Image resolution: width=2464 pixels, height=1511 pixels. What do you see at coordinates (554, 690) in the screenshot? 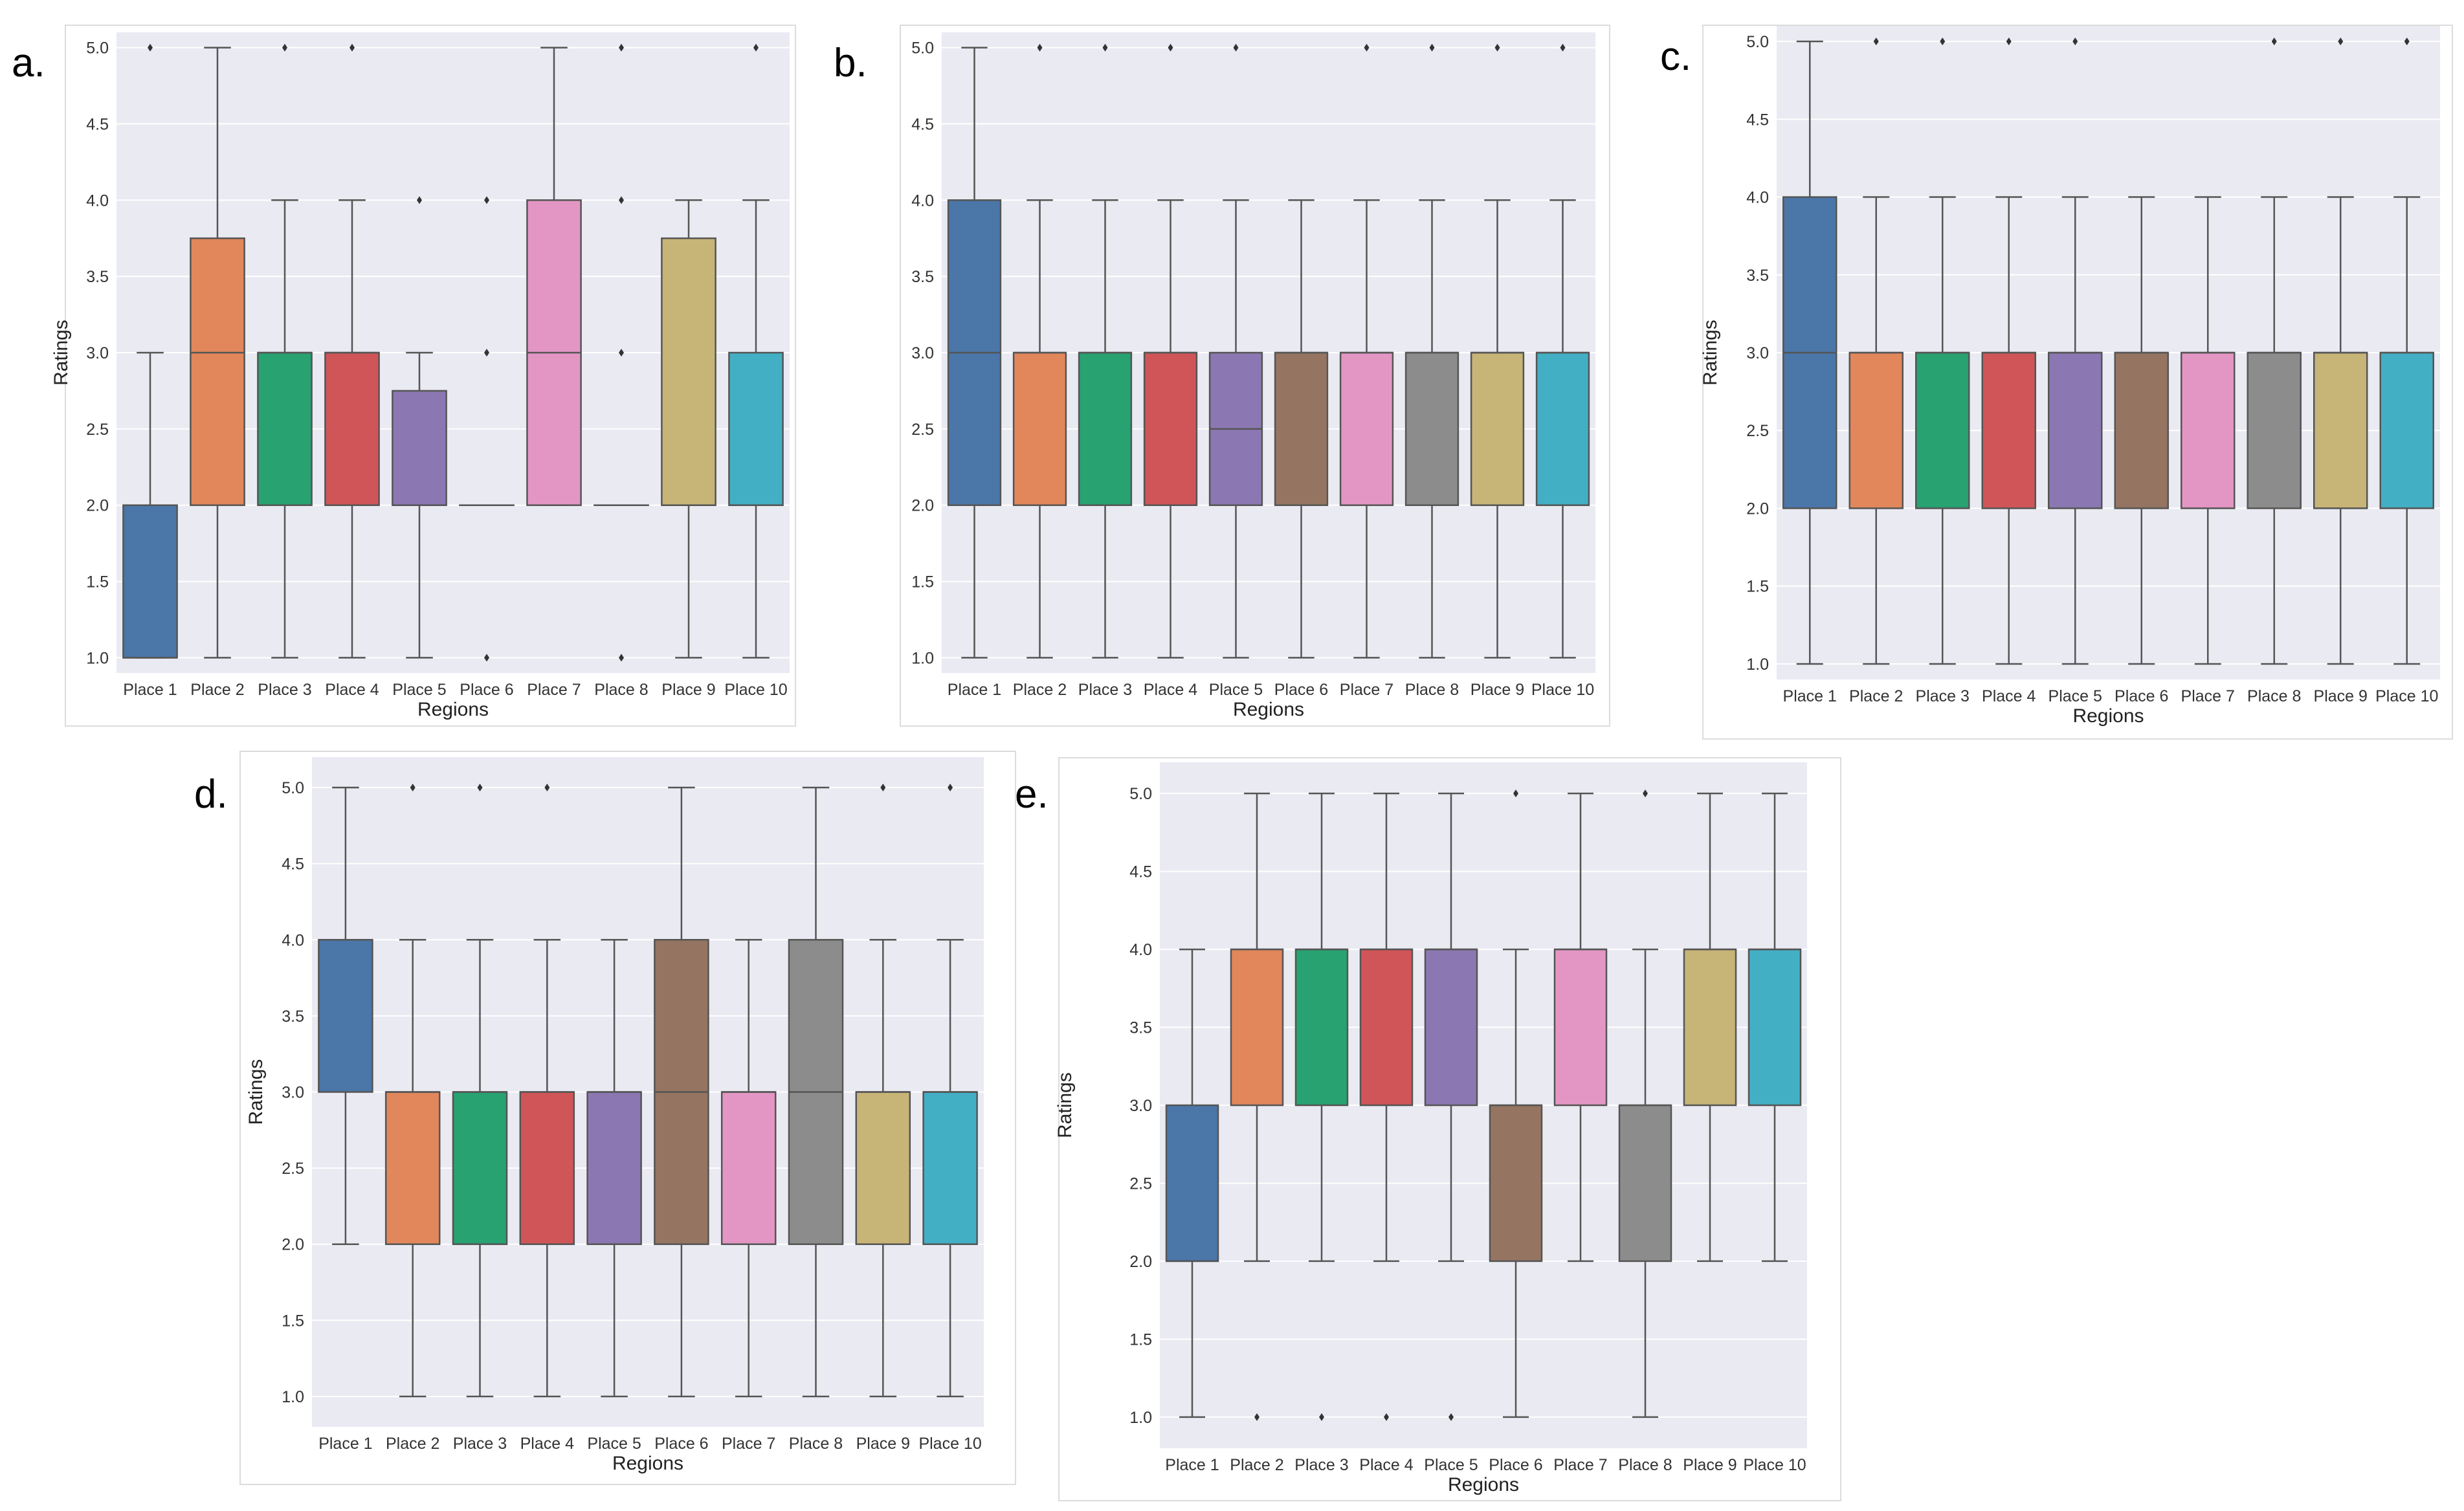
I see `x-tick-label: Place 7` at bounding box center [554, 690].